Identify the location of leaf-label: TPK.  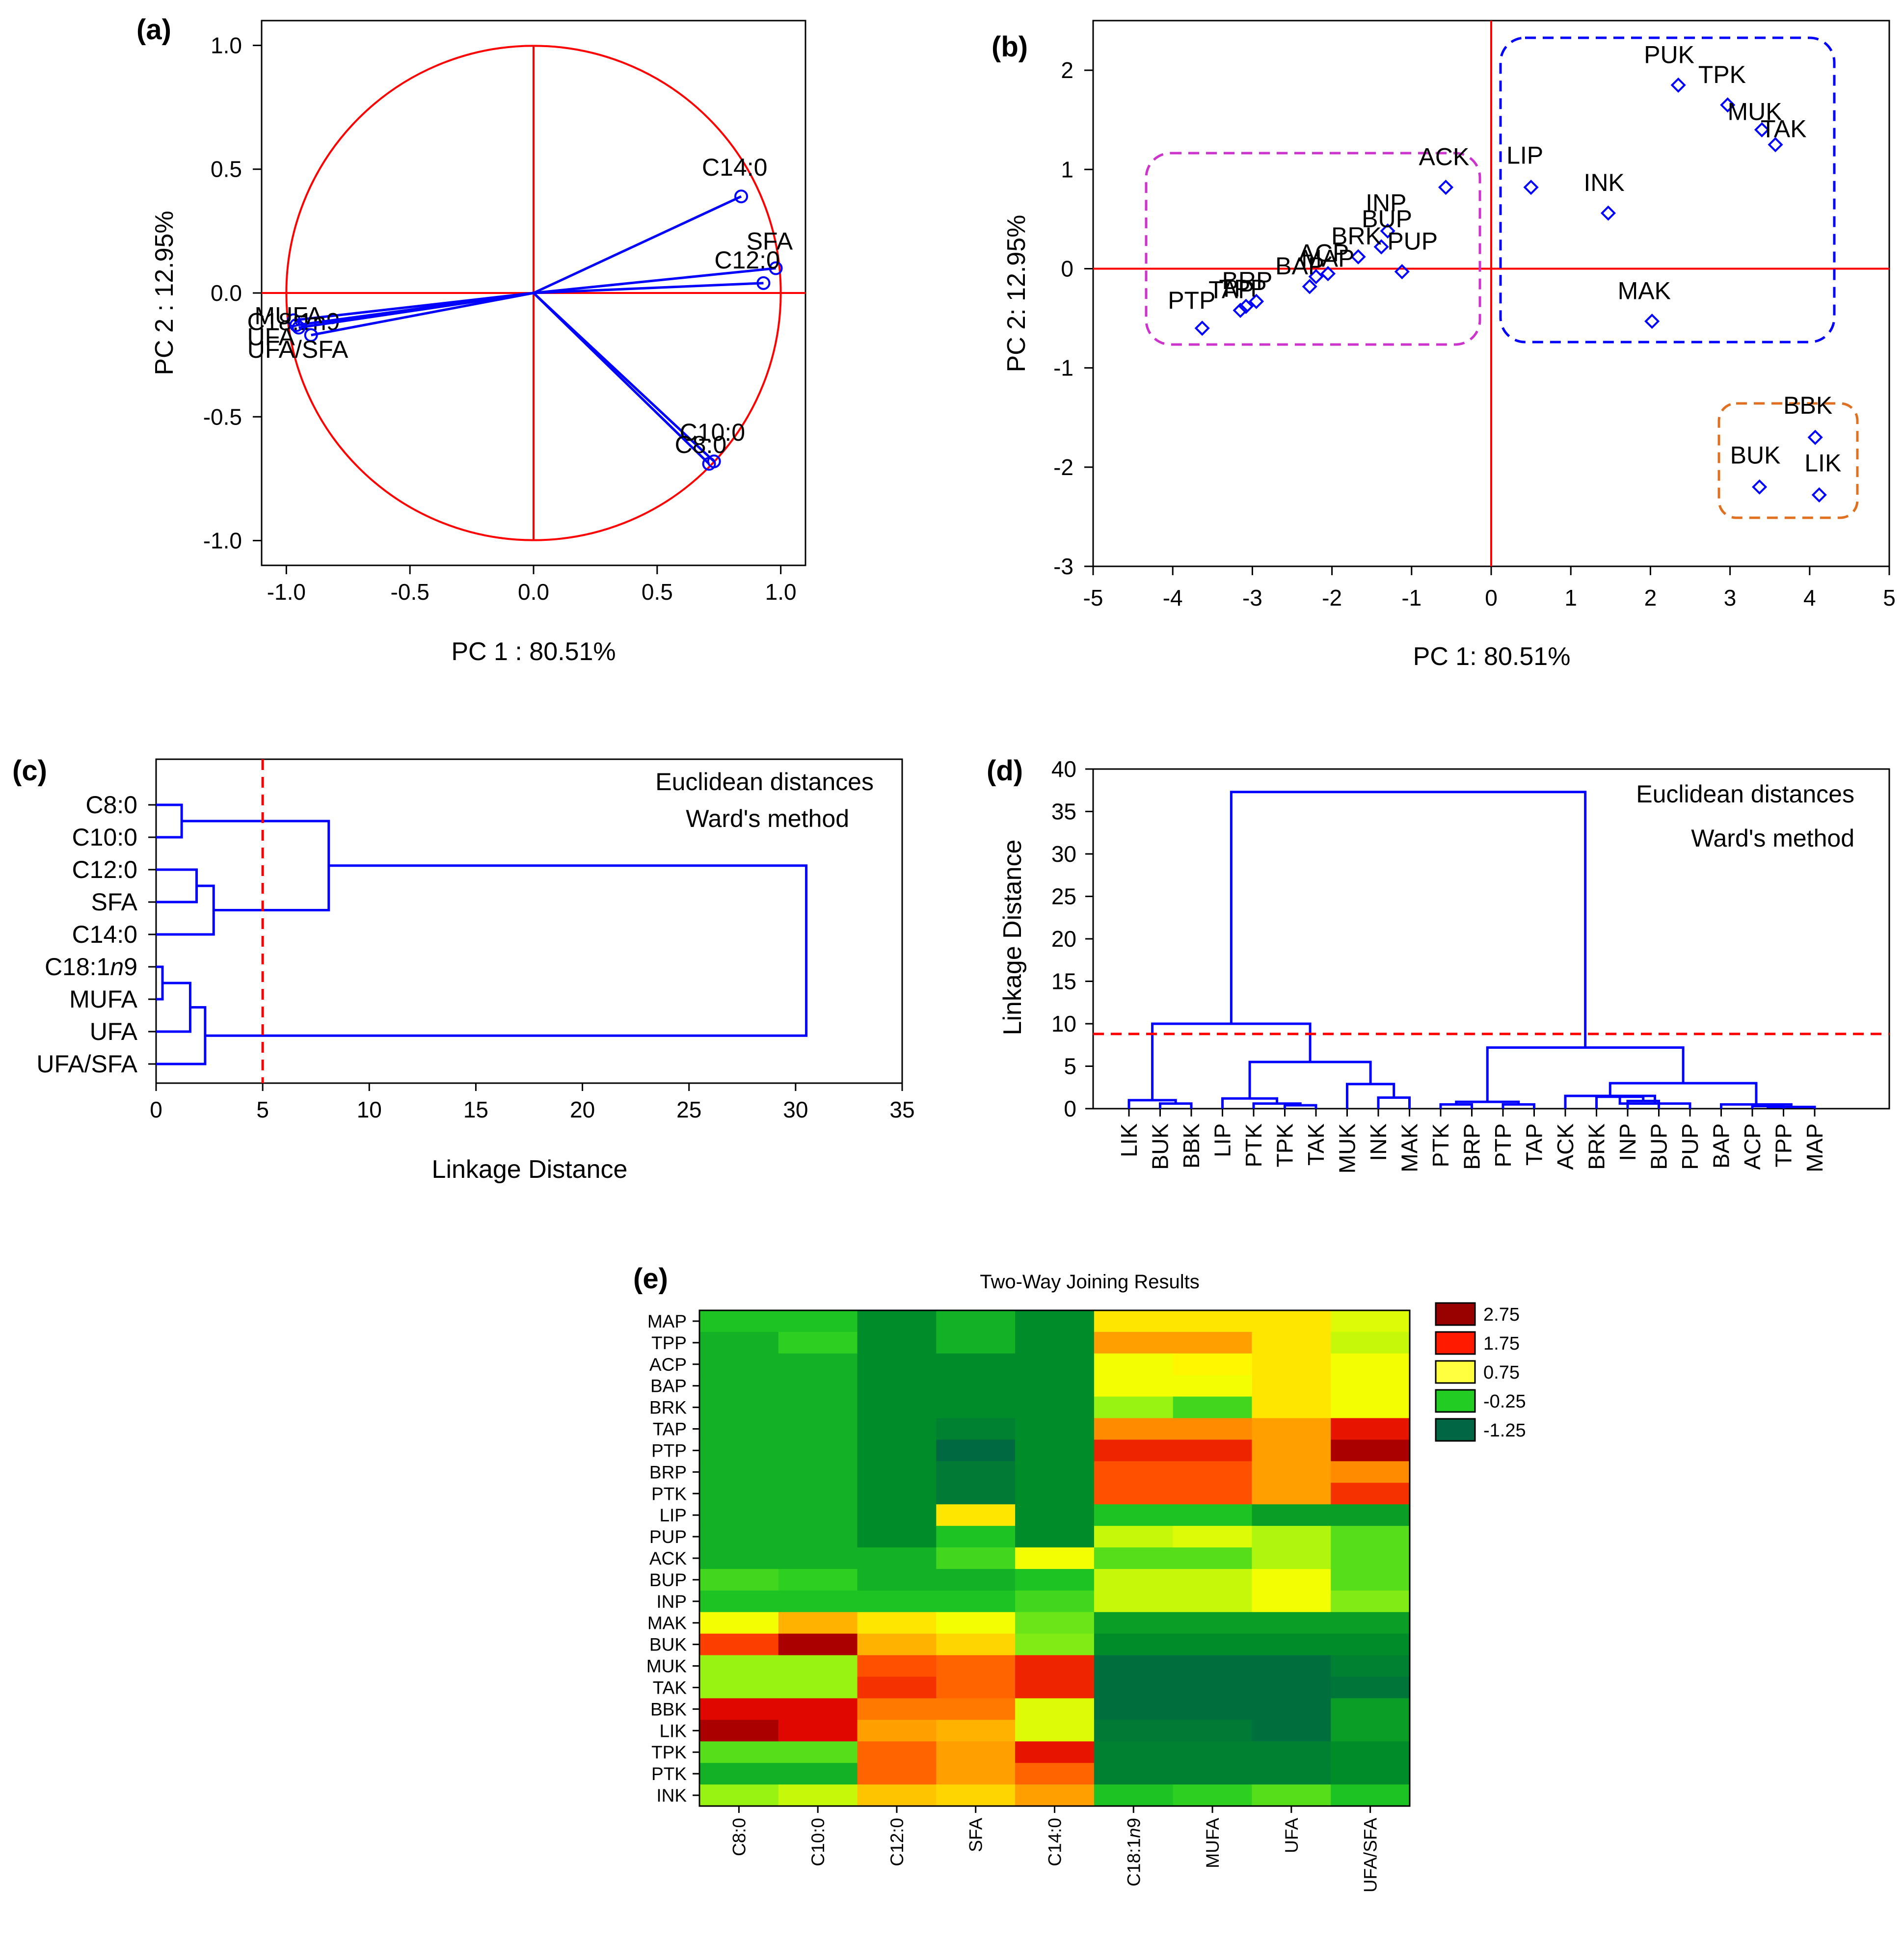
(1285, 1145).